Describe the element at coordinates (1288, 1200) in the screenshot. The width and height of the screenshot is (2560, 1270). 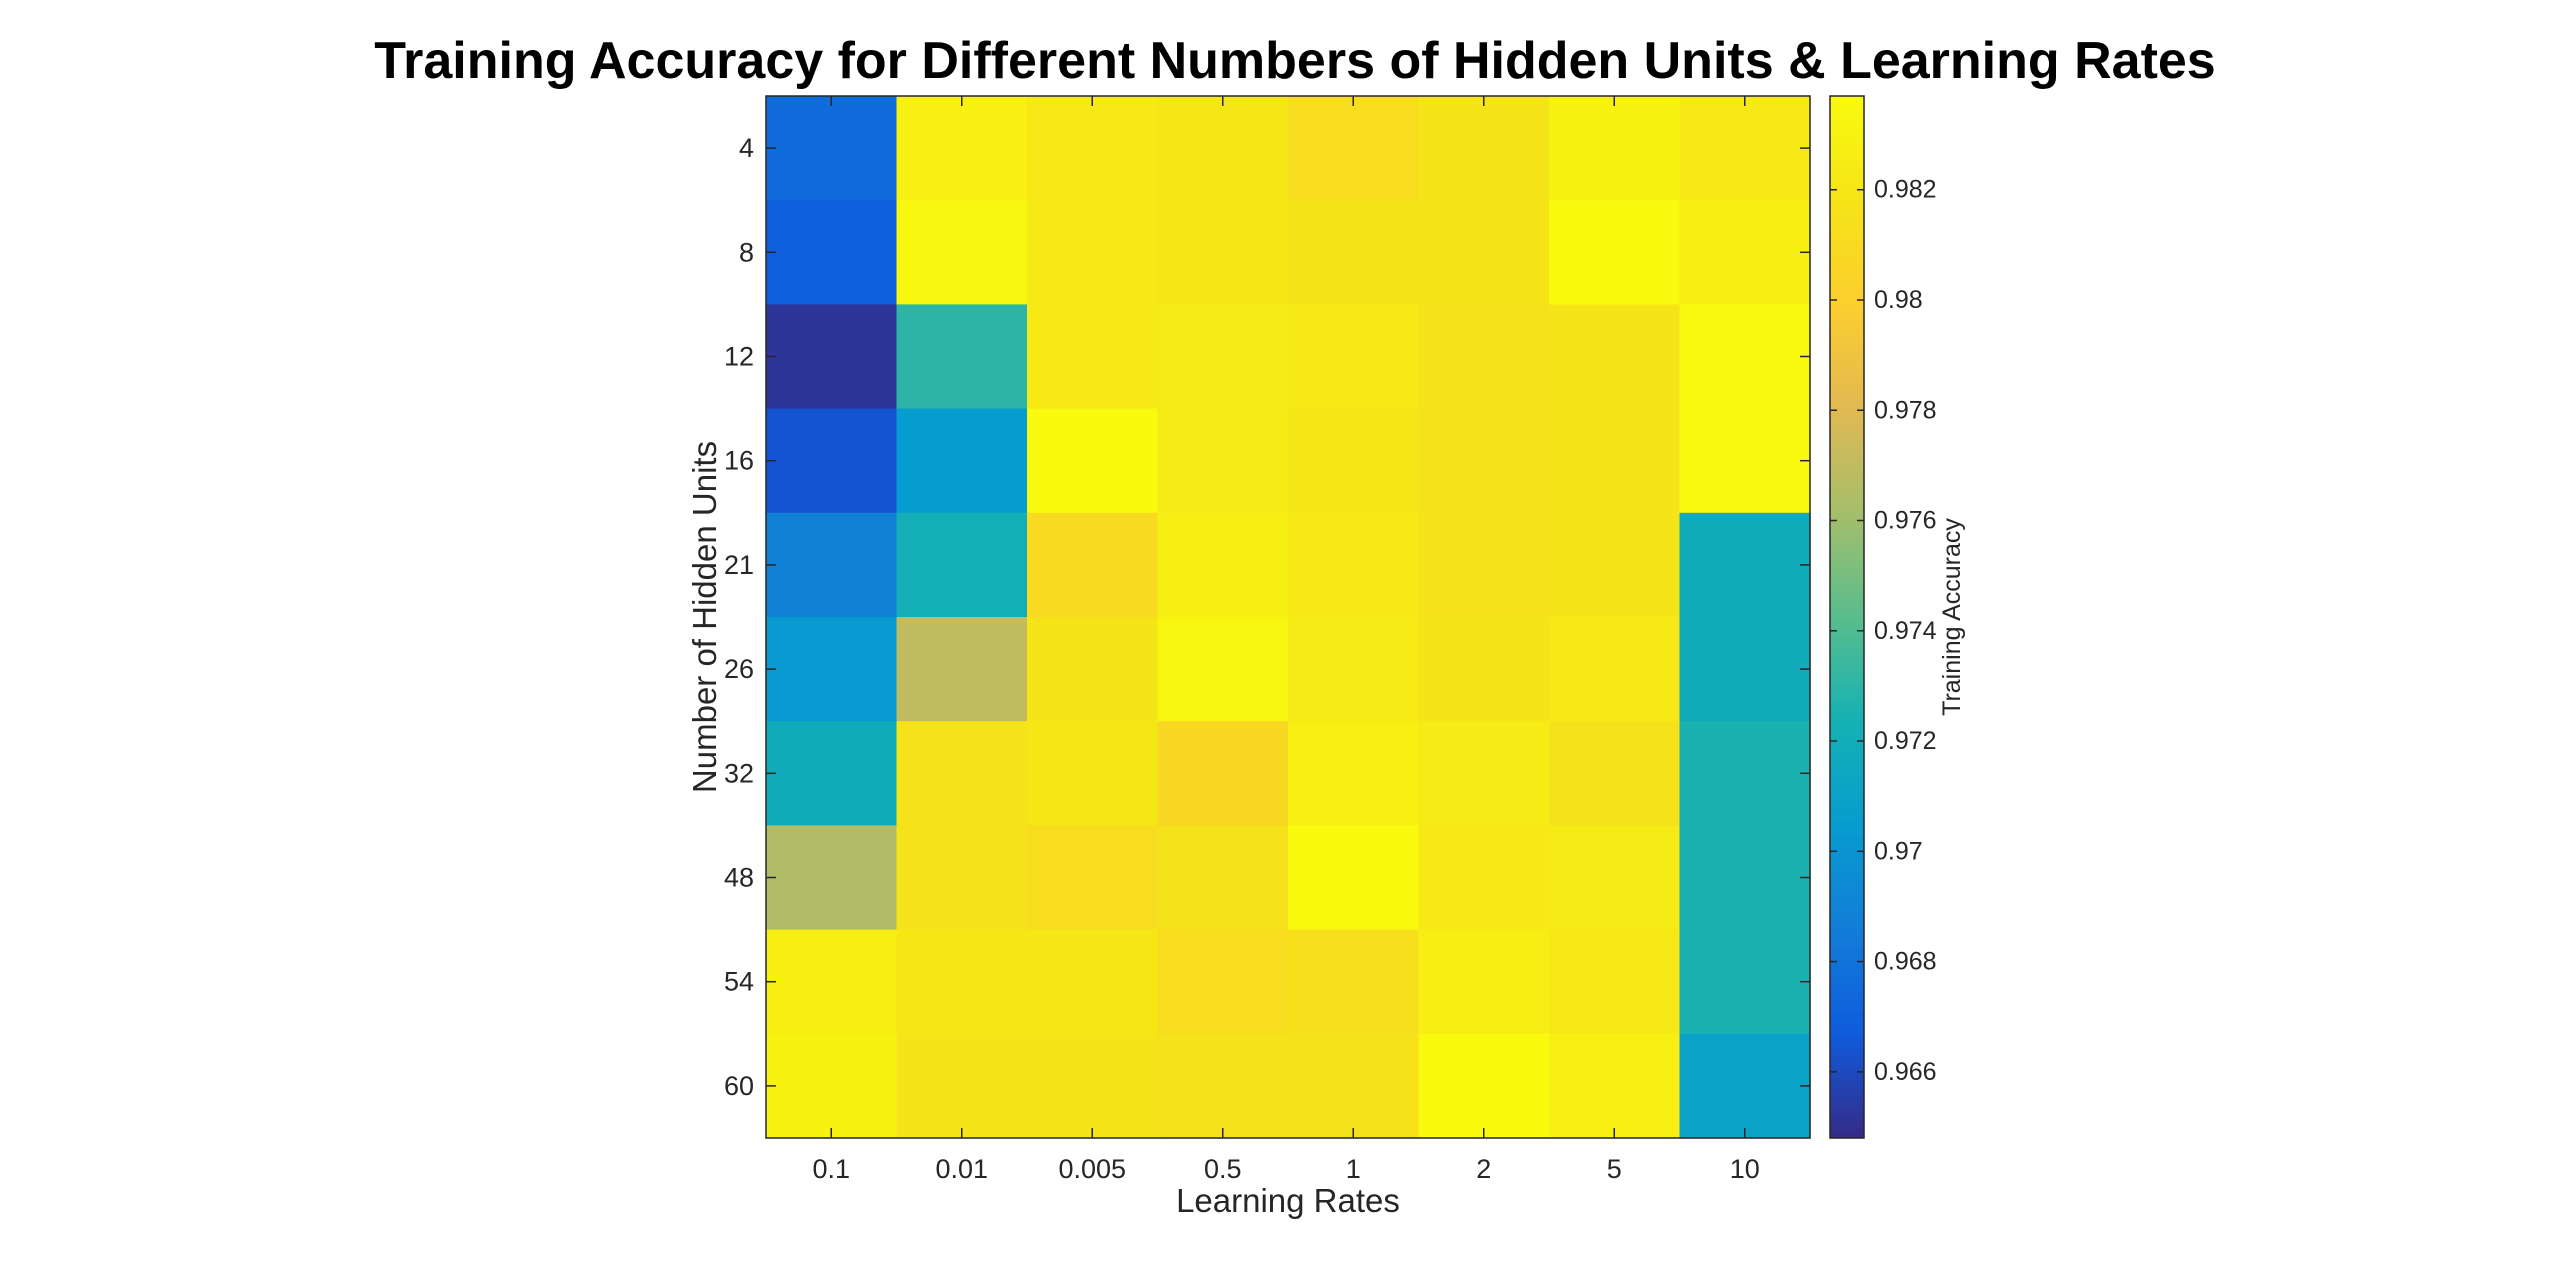
I see `x-axis-label: Learning Rates` at that location.